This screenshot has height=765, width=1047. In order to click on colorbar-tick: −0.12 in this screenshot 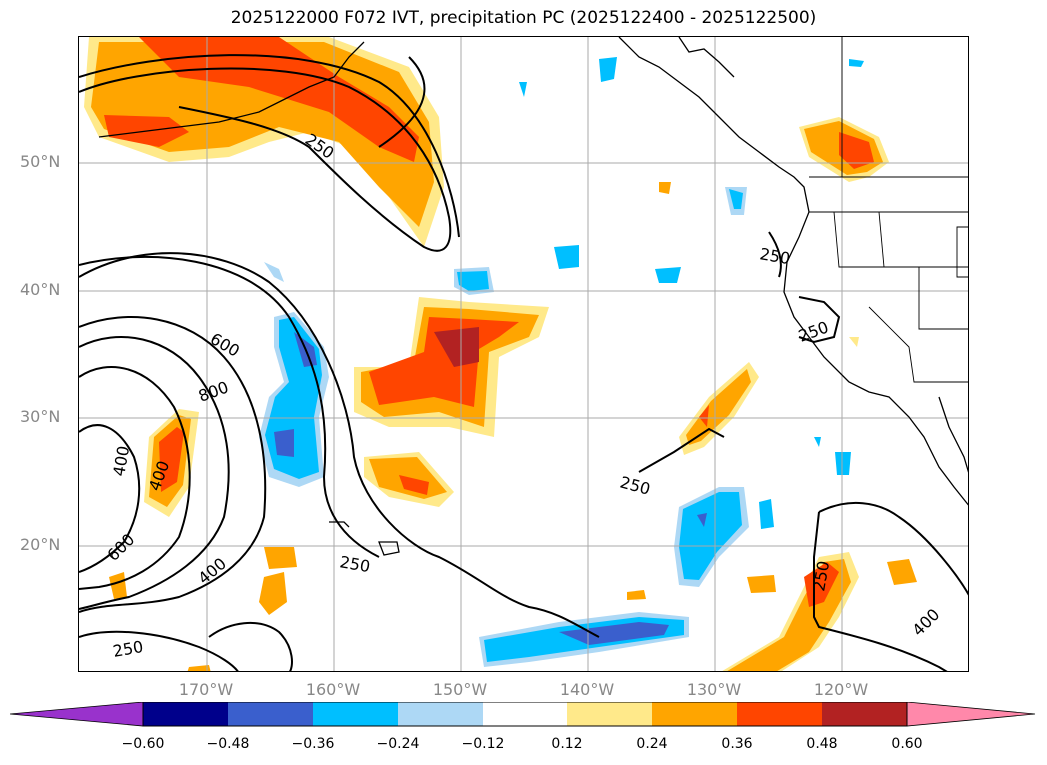, I will do `click(483, 744)`.